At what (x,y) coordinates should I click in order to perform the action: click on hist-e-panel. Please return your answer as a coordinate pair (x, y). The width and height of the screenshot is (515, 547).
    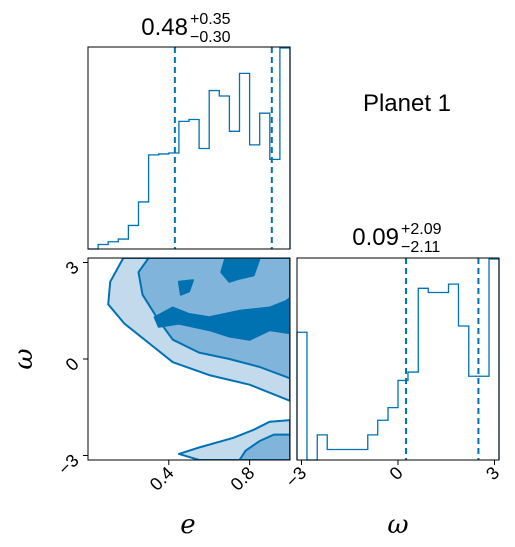
    Looking at the image, I should click on (189, 148).